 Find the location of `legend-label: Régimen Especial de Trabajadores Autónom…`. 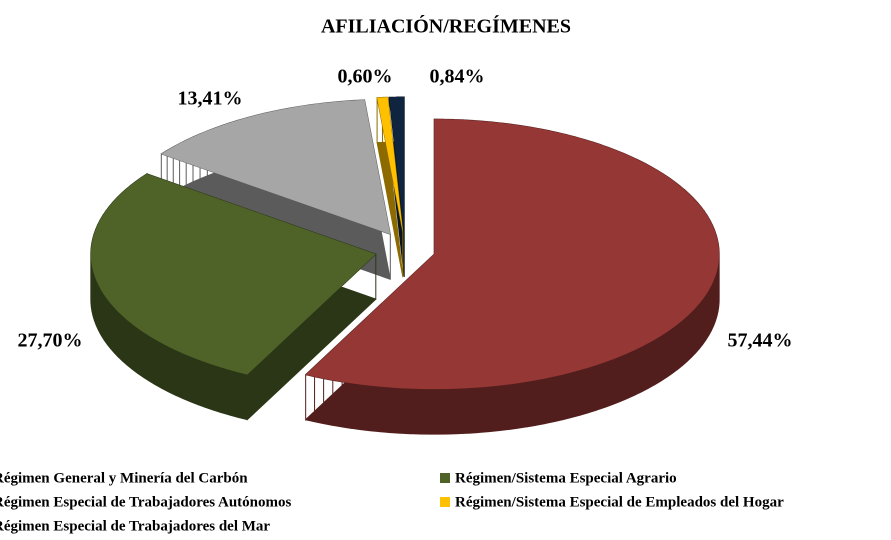

legend-label: Régimen Especial de Trabajadores Autónom… is located at coordinates (146, 502).